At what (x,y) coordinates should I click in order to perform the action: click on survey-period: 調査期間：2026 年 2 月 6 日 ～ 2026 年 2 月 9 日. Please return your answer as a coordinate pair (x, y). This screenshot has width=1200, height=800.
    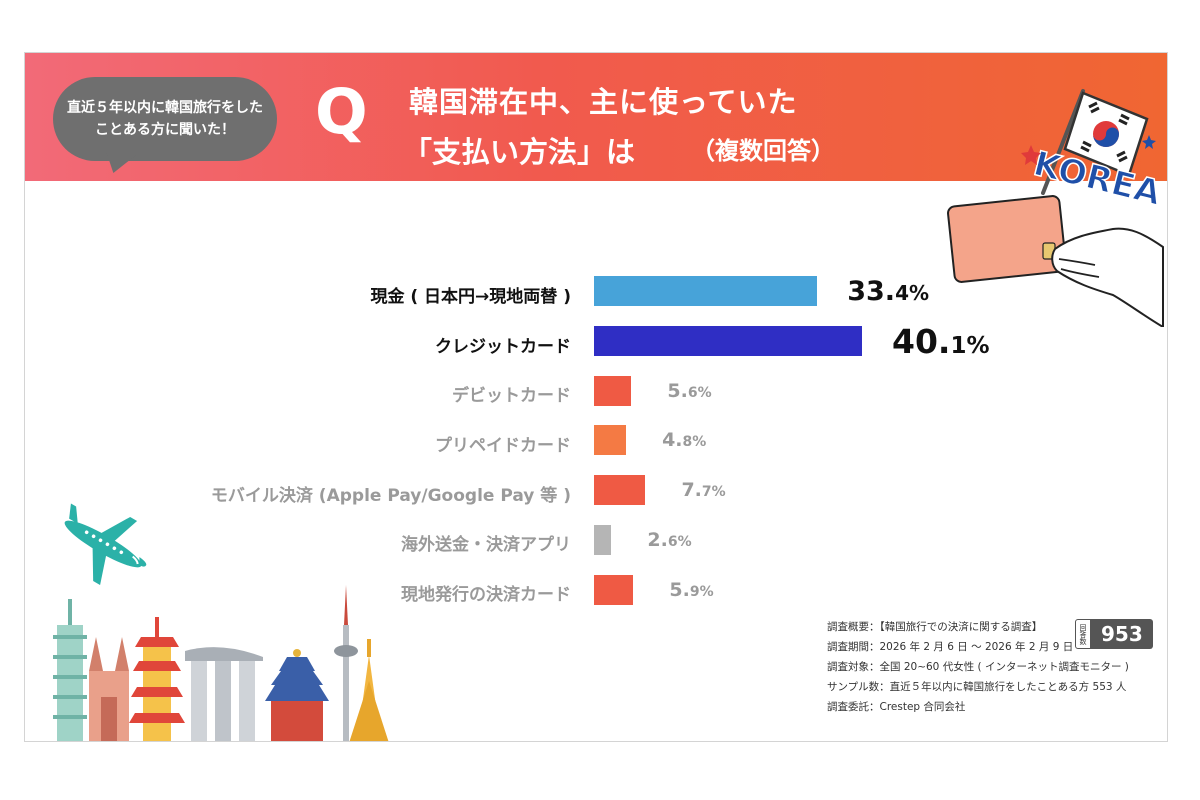
    Looking at the image, I should click on (950, 647).